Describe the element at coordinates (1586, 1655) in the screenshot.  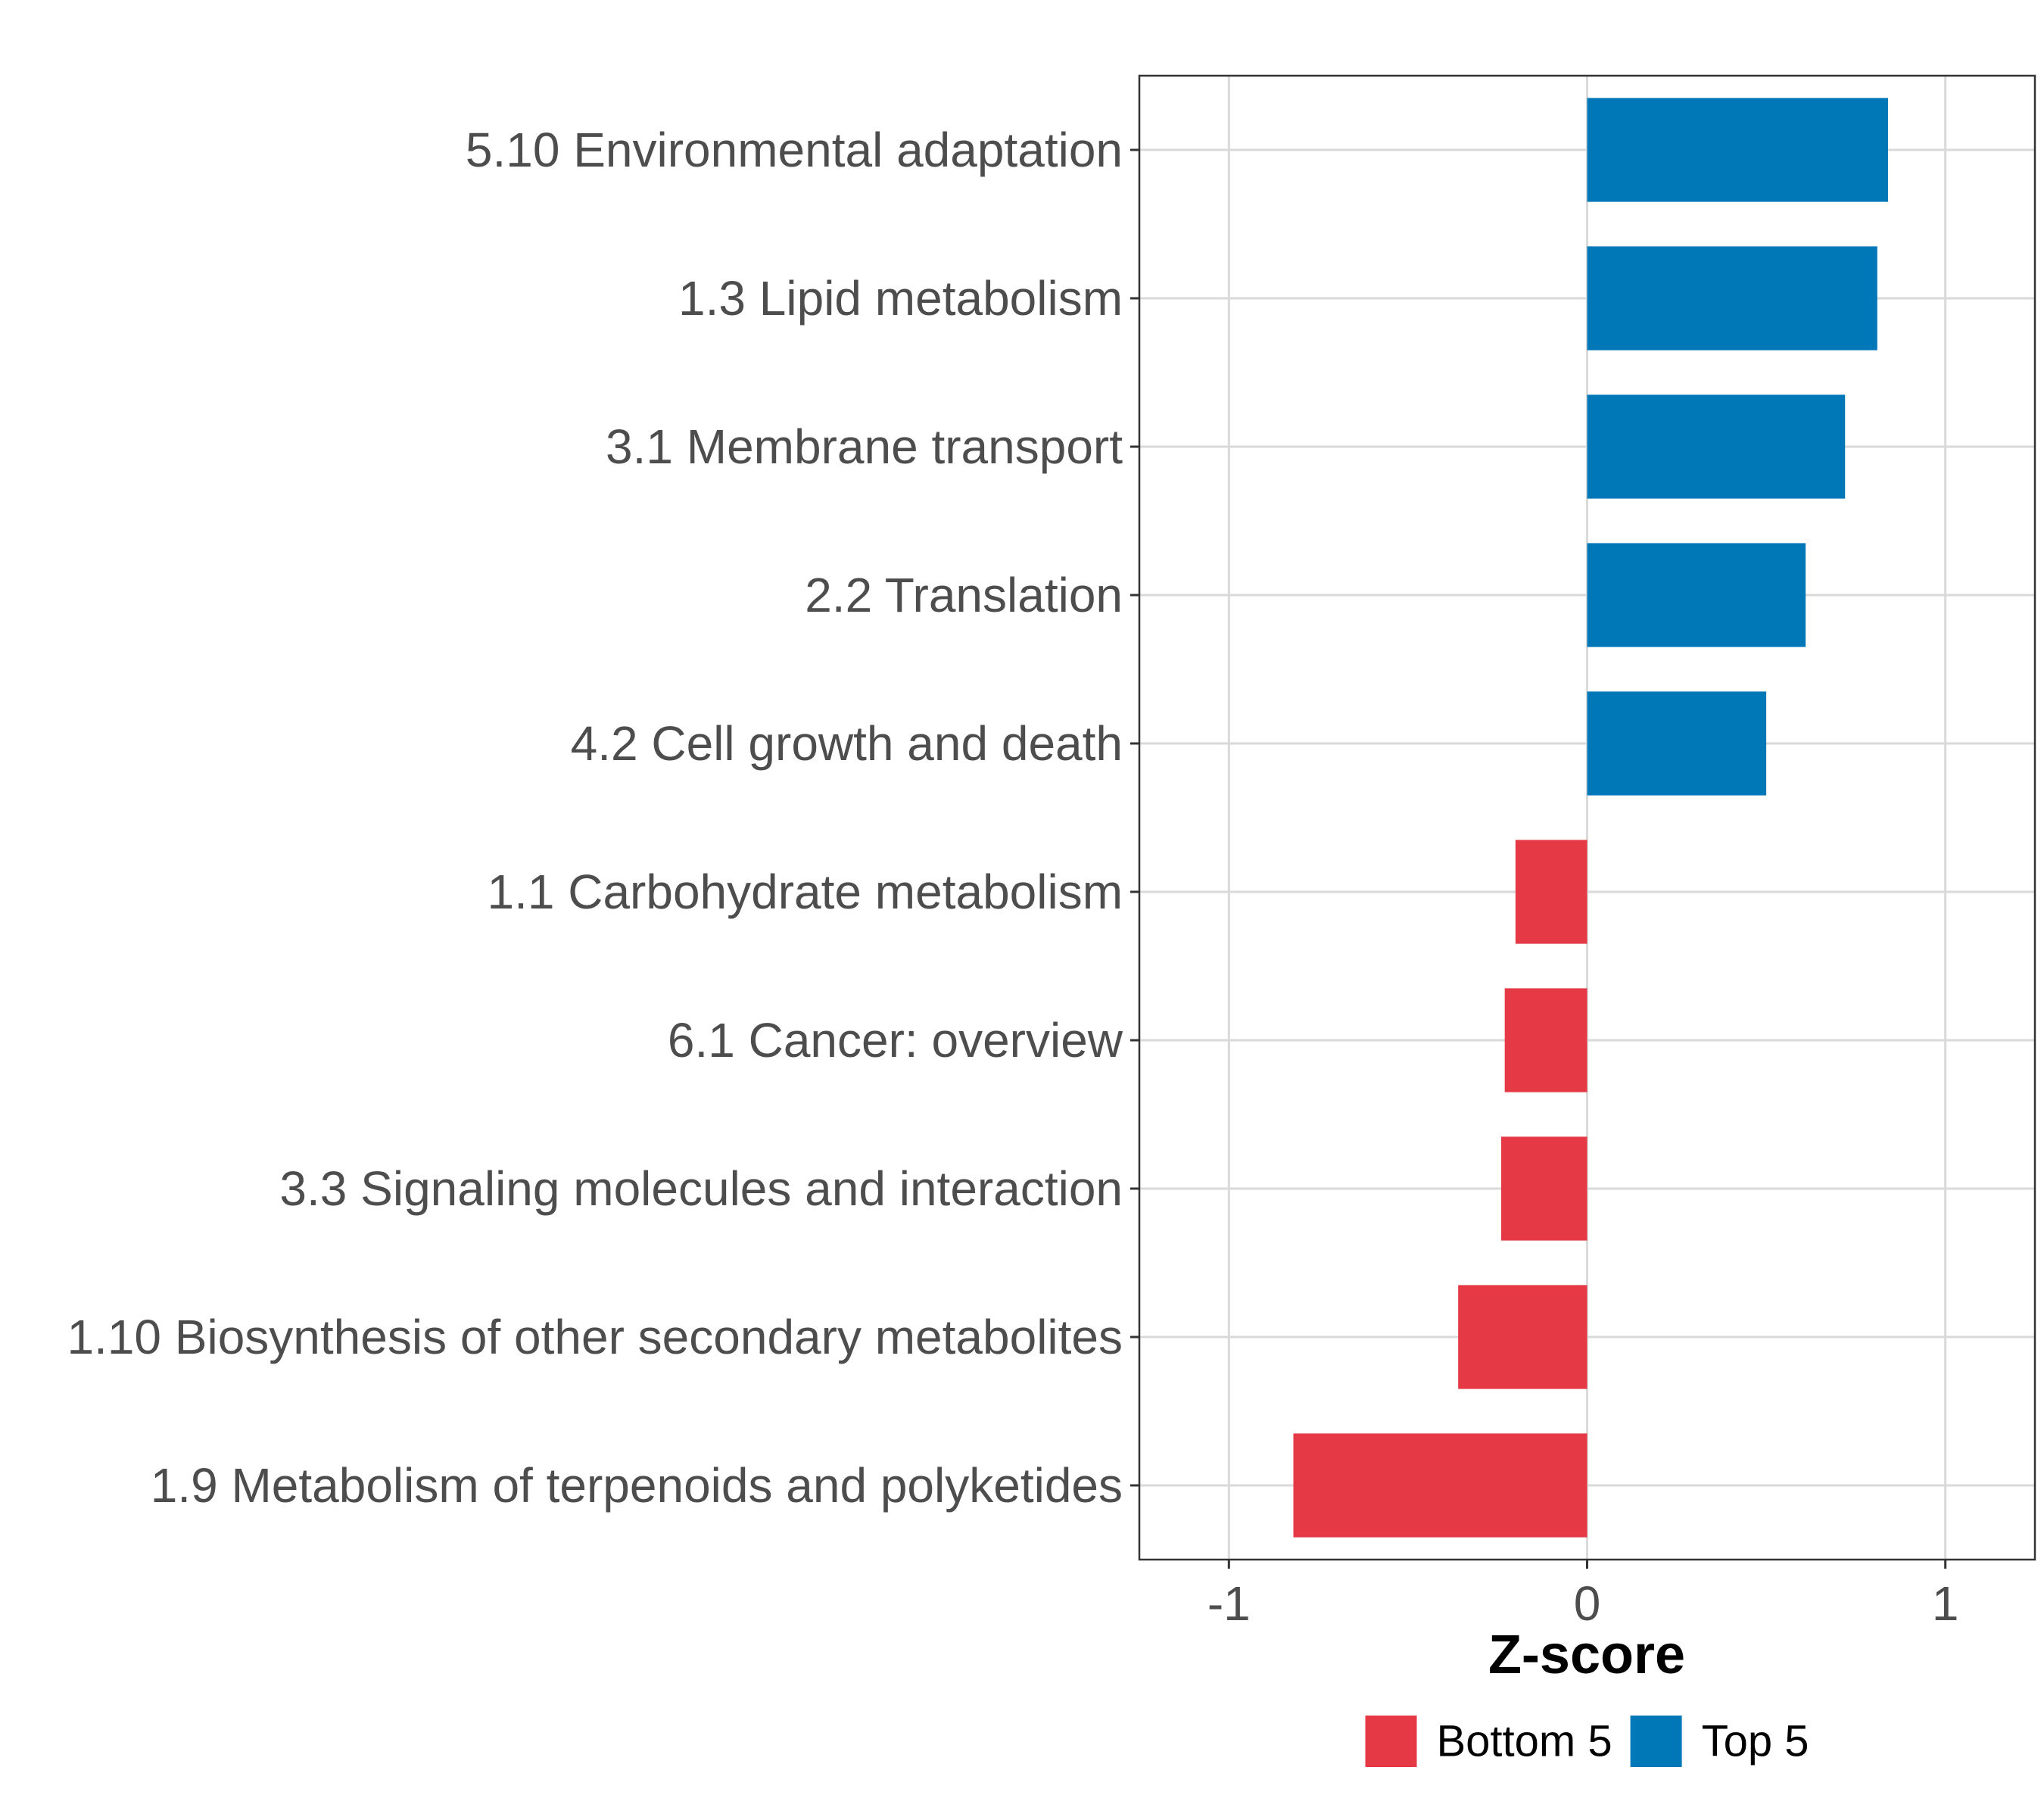
I see `x-axis-title: Z-score` at that location.